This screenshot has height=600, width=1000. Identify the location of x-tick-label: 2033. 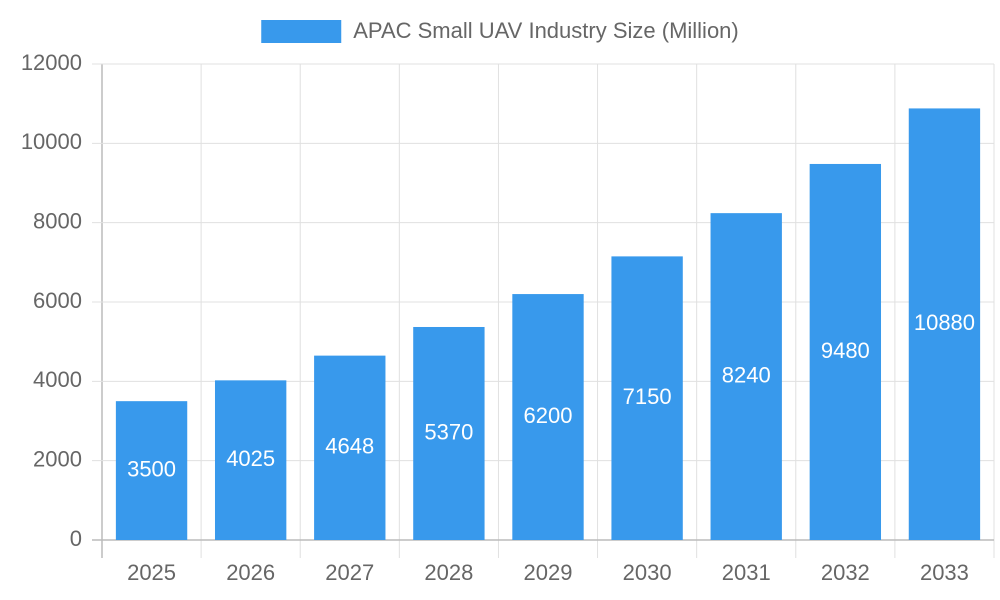
(944, 572).